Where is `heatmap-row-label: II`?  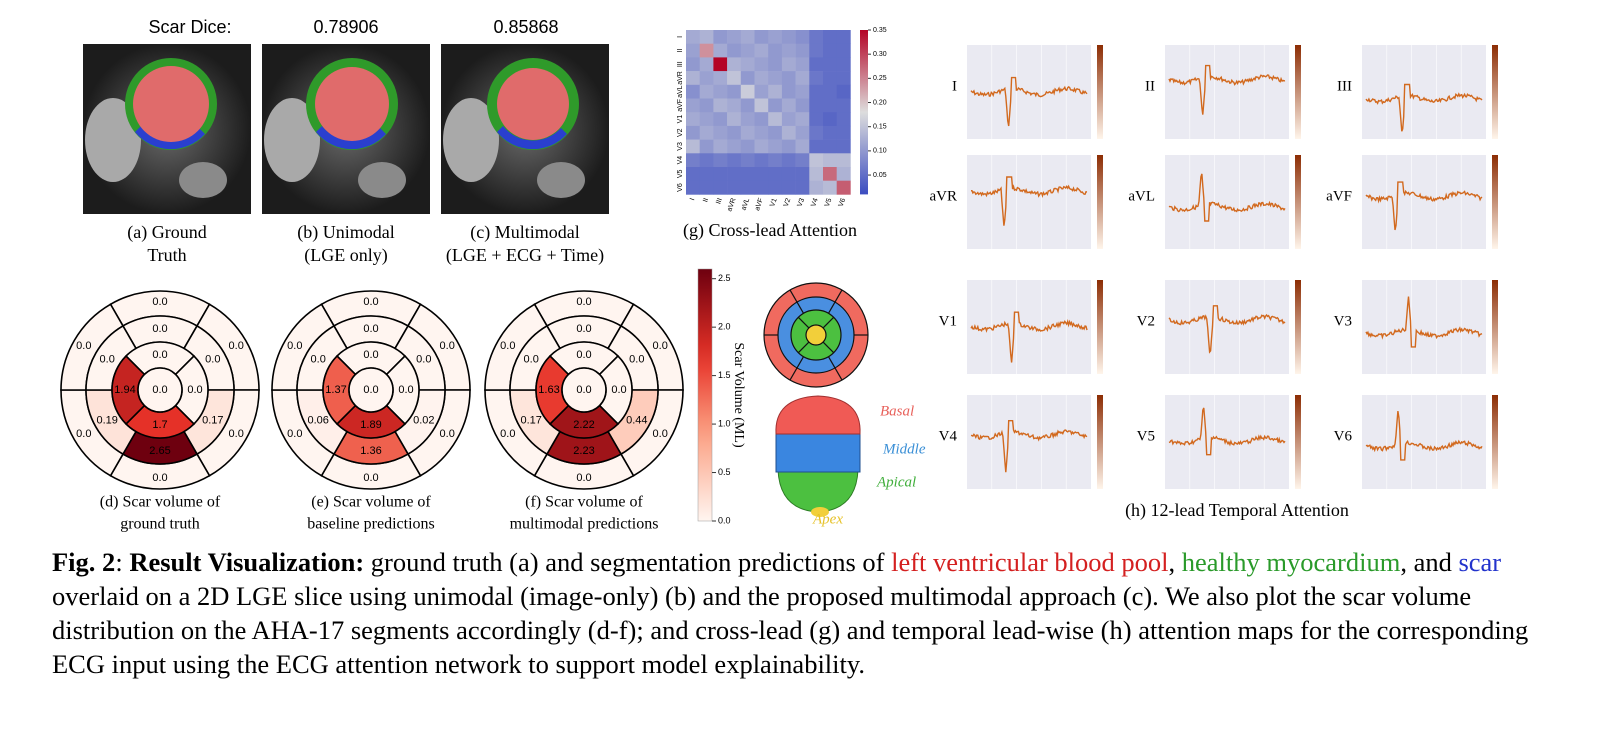
heatmap-row-label: II is located at coordinates (680, 51).